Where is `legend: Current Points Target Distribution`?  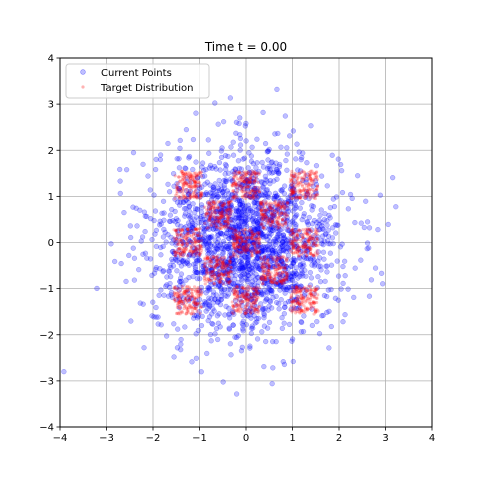 legend: Current Points Target Distribution is located at coordinates (137, 81).